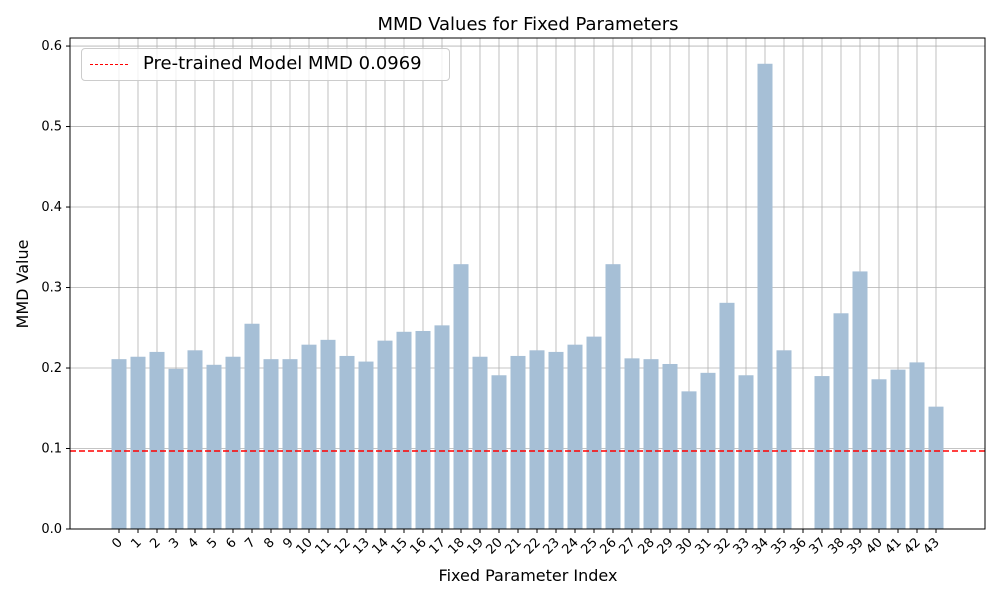  I want to click on x-tick-label: 1, so click(136, 543).